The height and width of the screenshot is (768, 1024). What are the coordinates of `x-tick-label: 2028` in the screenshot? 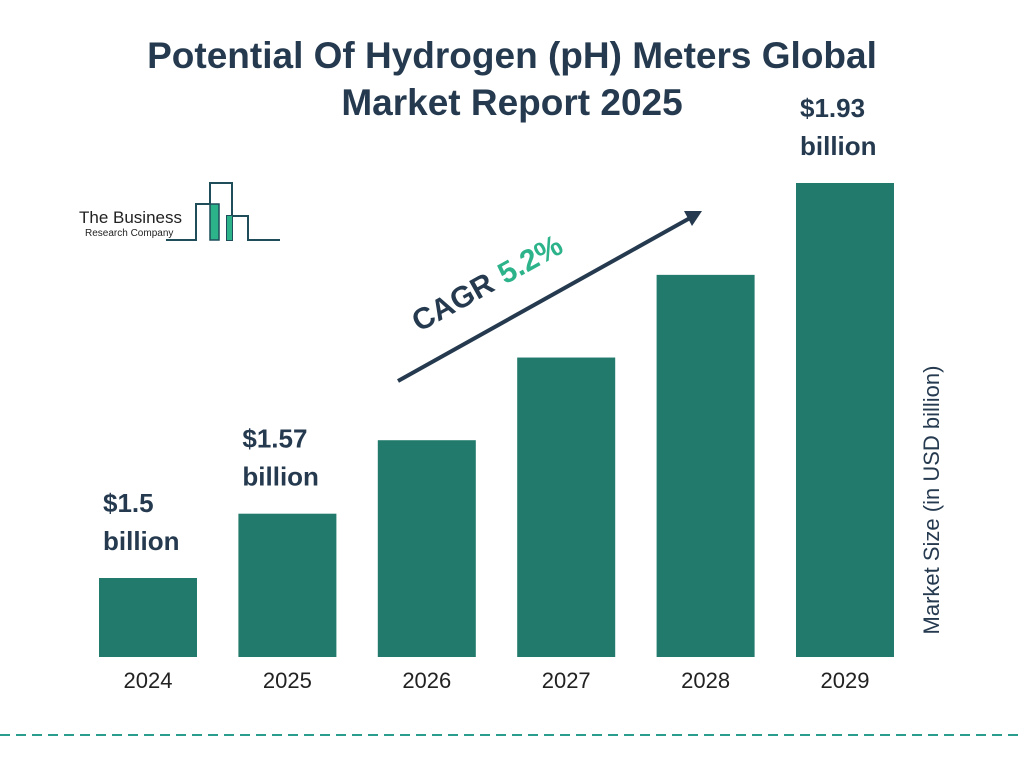 It's located at (705, 680).